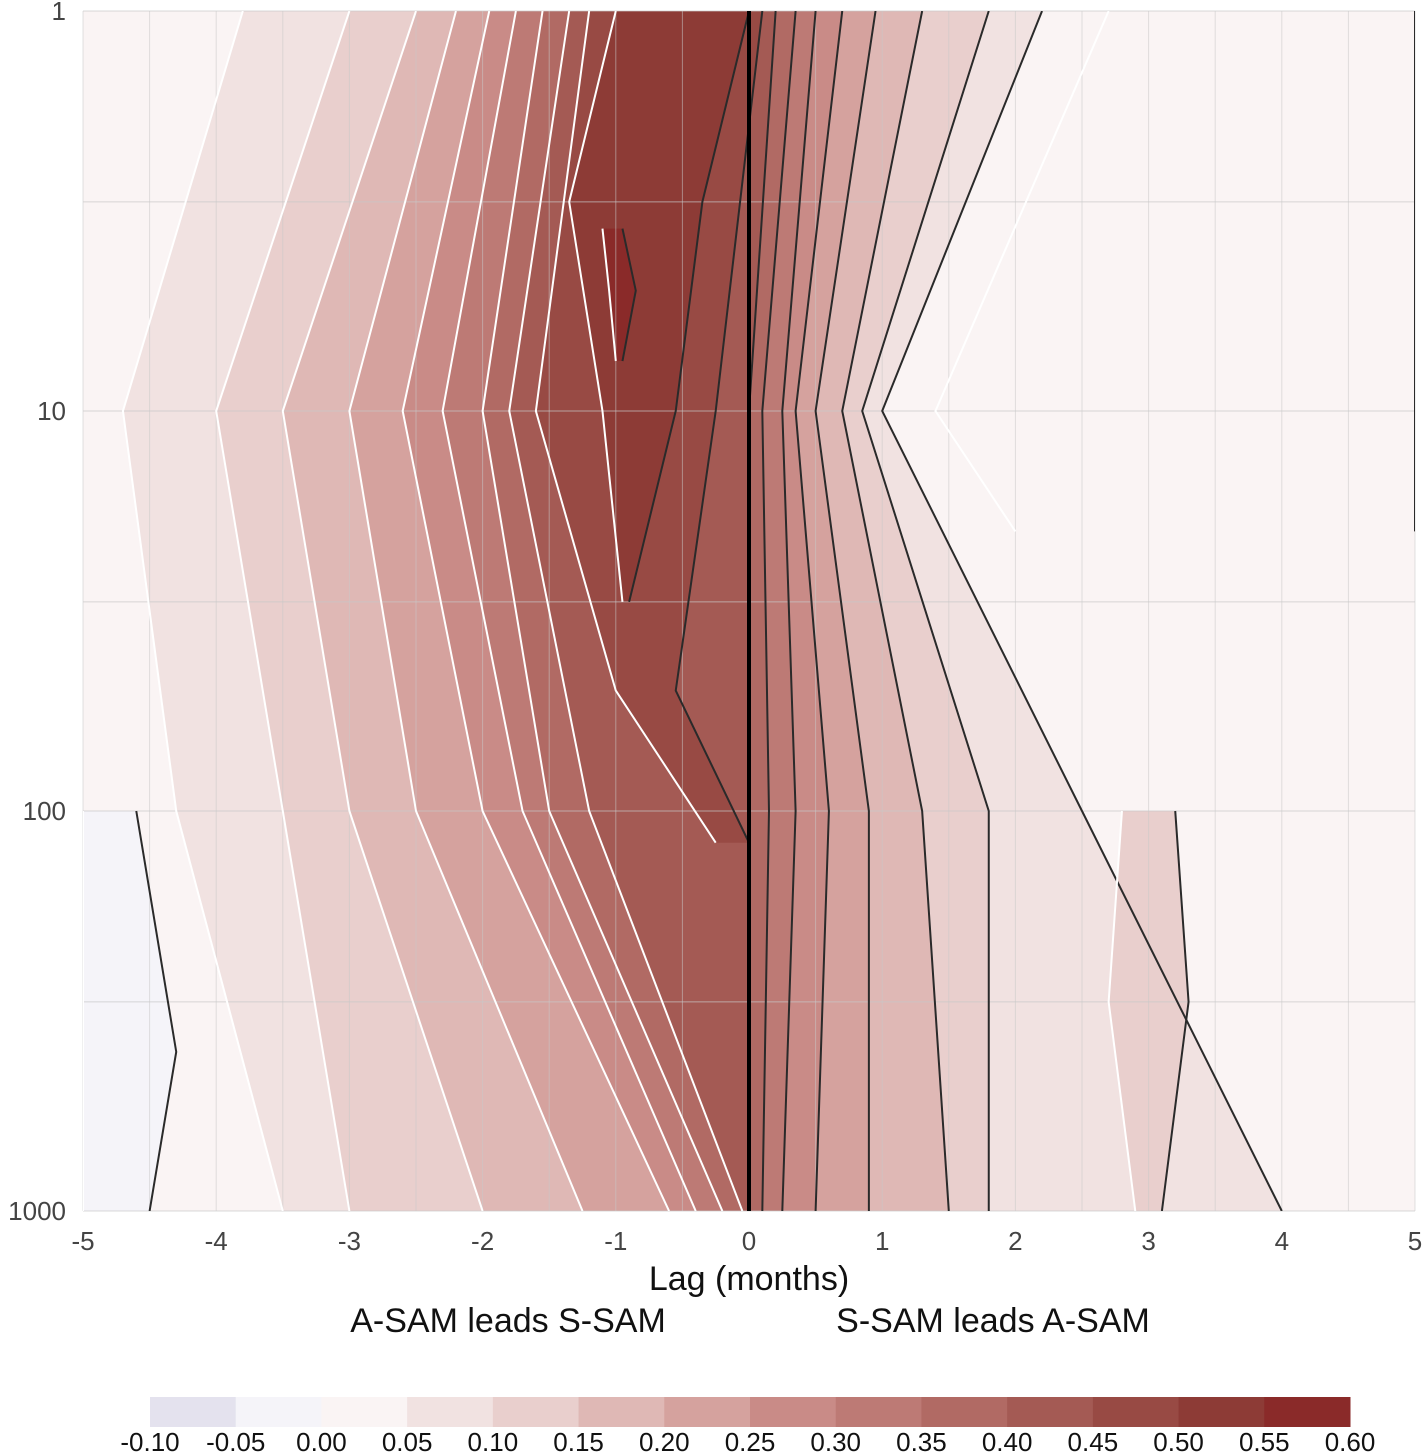 Image resolution: width=1424 pixels, height=1452 pixels. Describe the element at coordinates (37, 1211) in the screenshot. I see `y-tick-label: 1000` at that location.